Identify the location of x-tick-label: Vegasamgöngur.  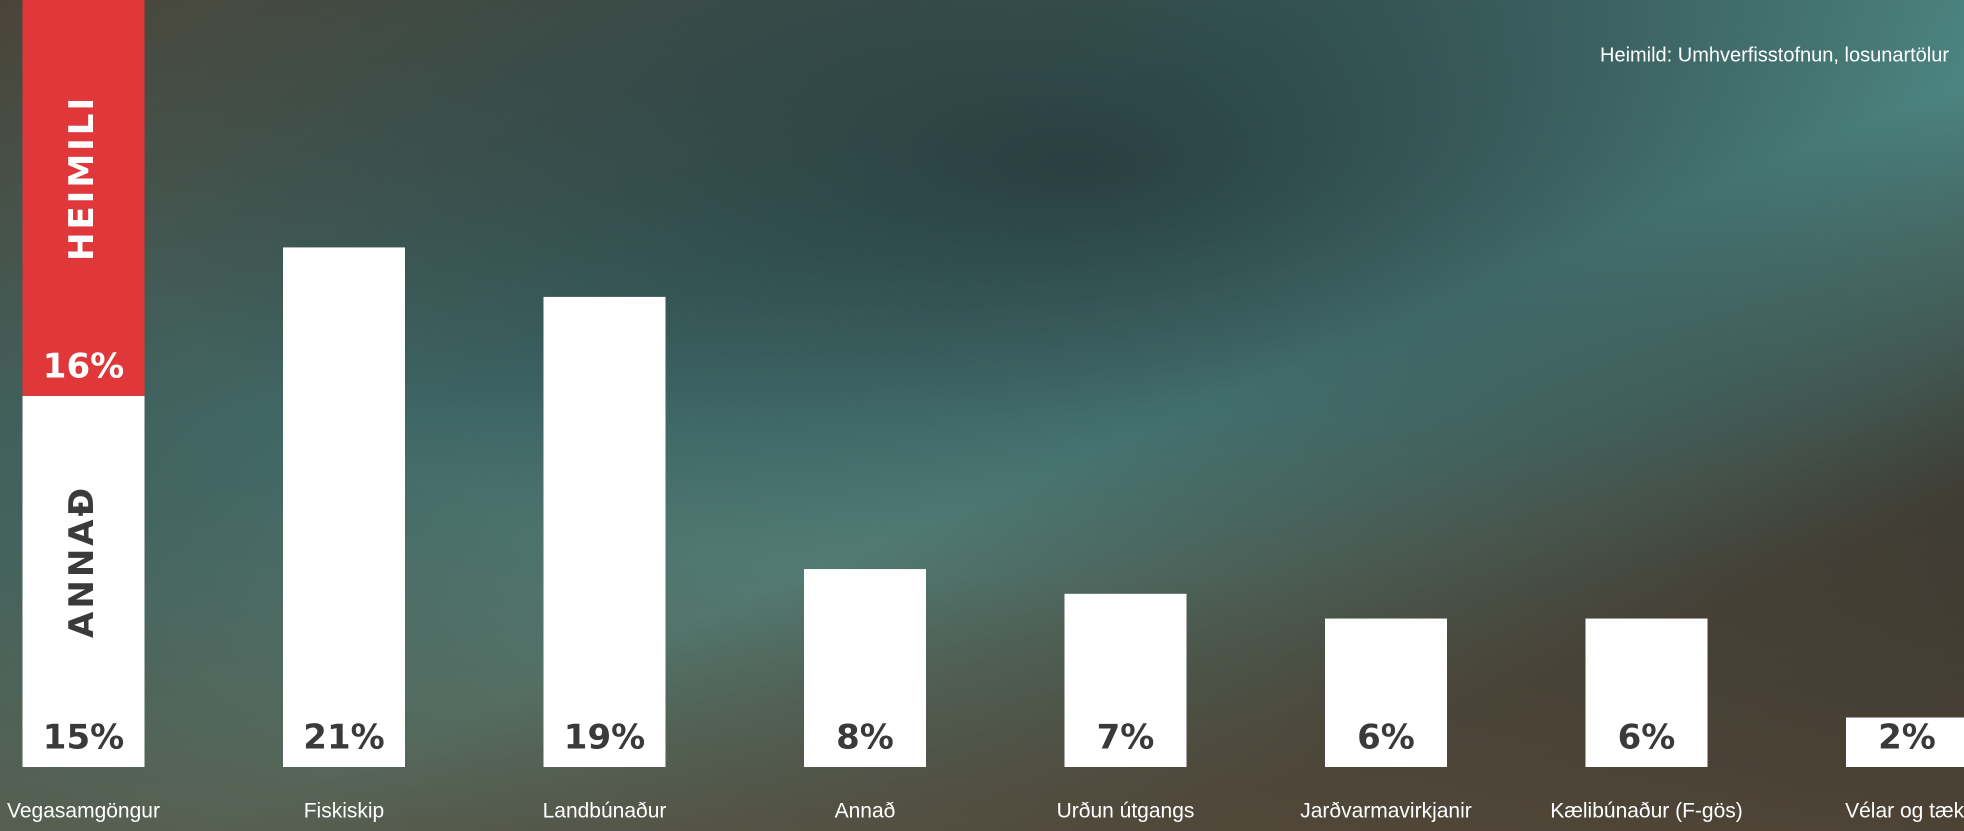
(83, 811).